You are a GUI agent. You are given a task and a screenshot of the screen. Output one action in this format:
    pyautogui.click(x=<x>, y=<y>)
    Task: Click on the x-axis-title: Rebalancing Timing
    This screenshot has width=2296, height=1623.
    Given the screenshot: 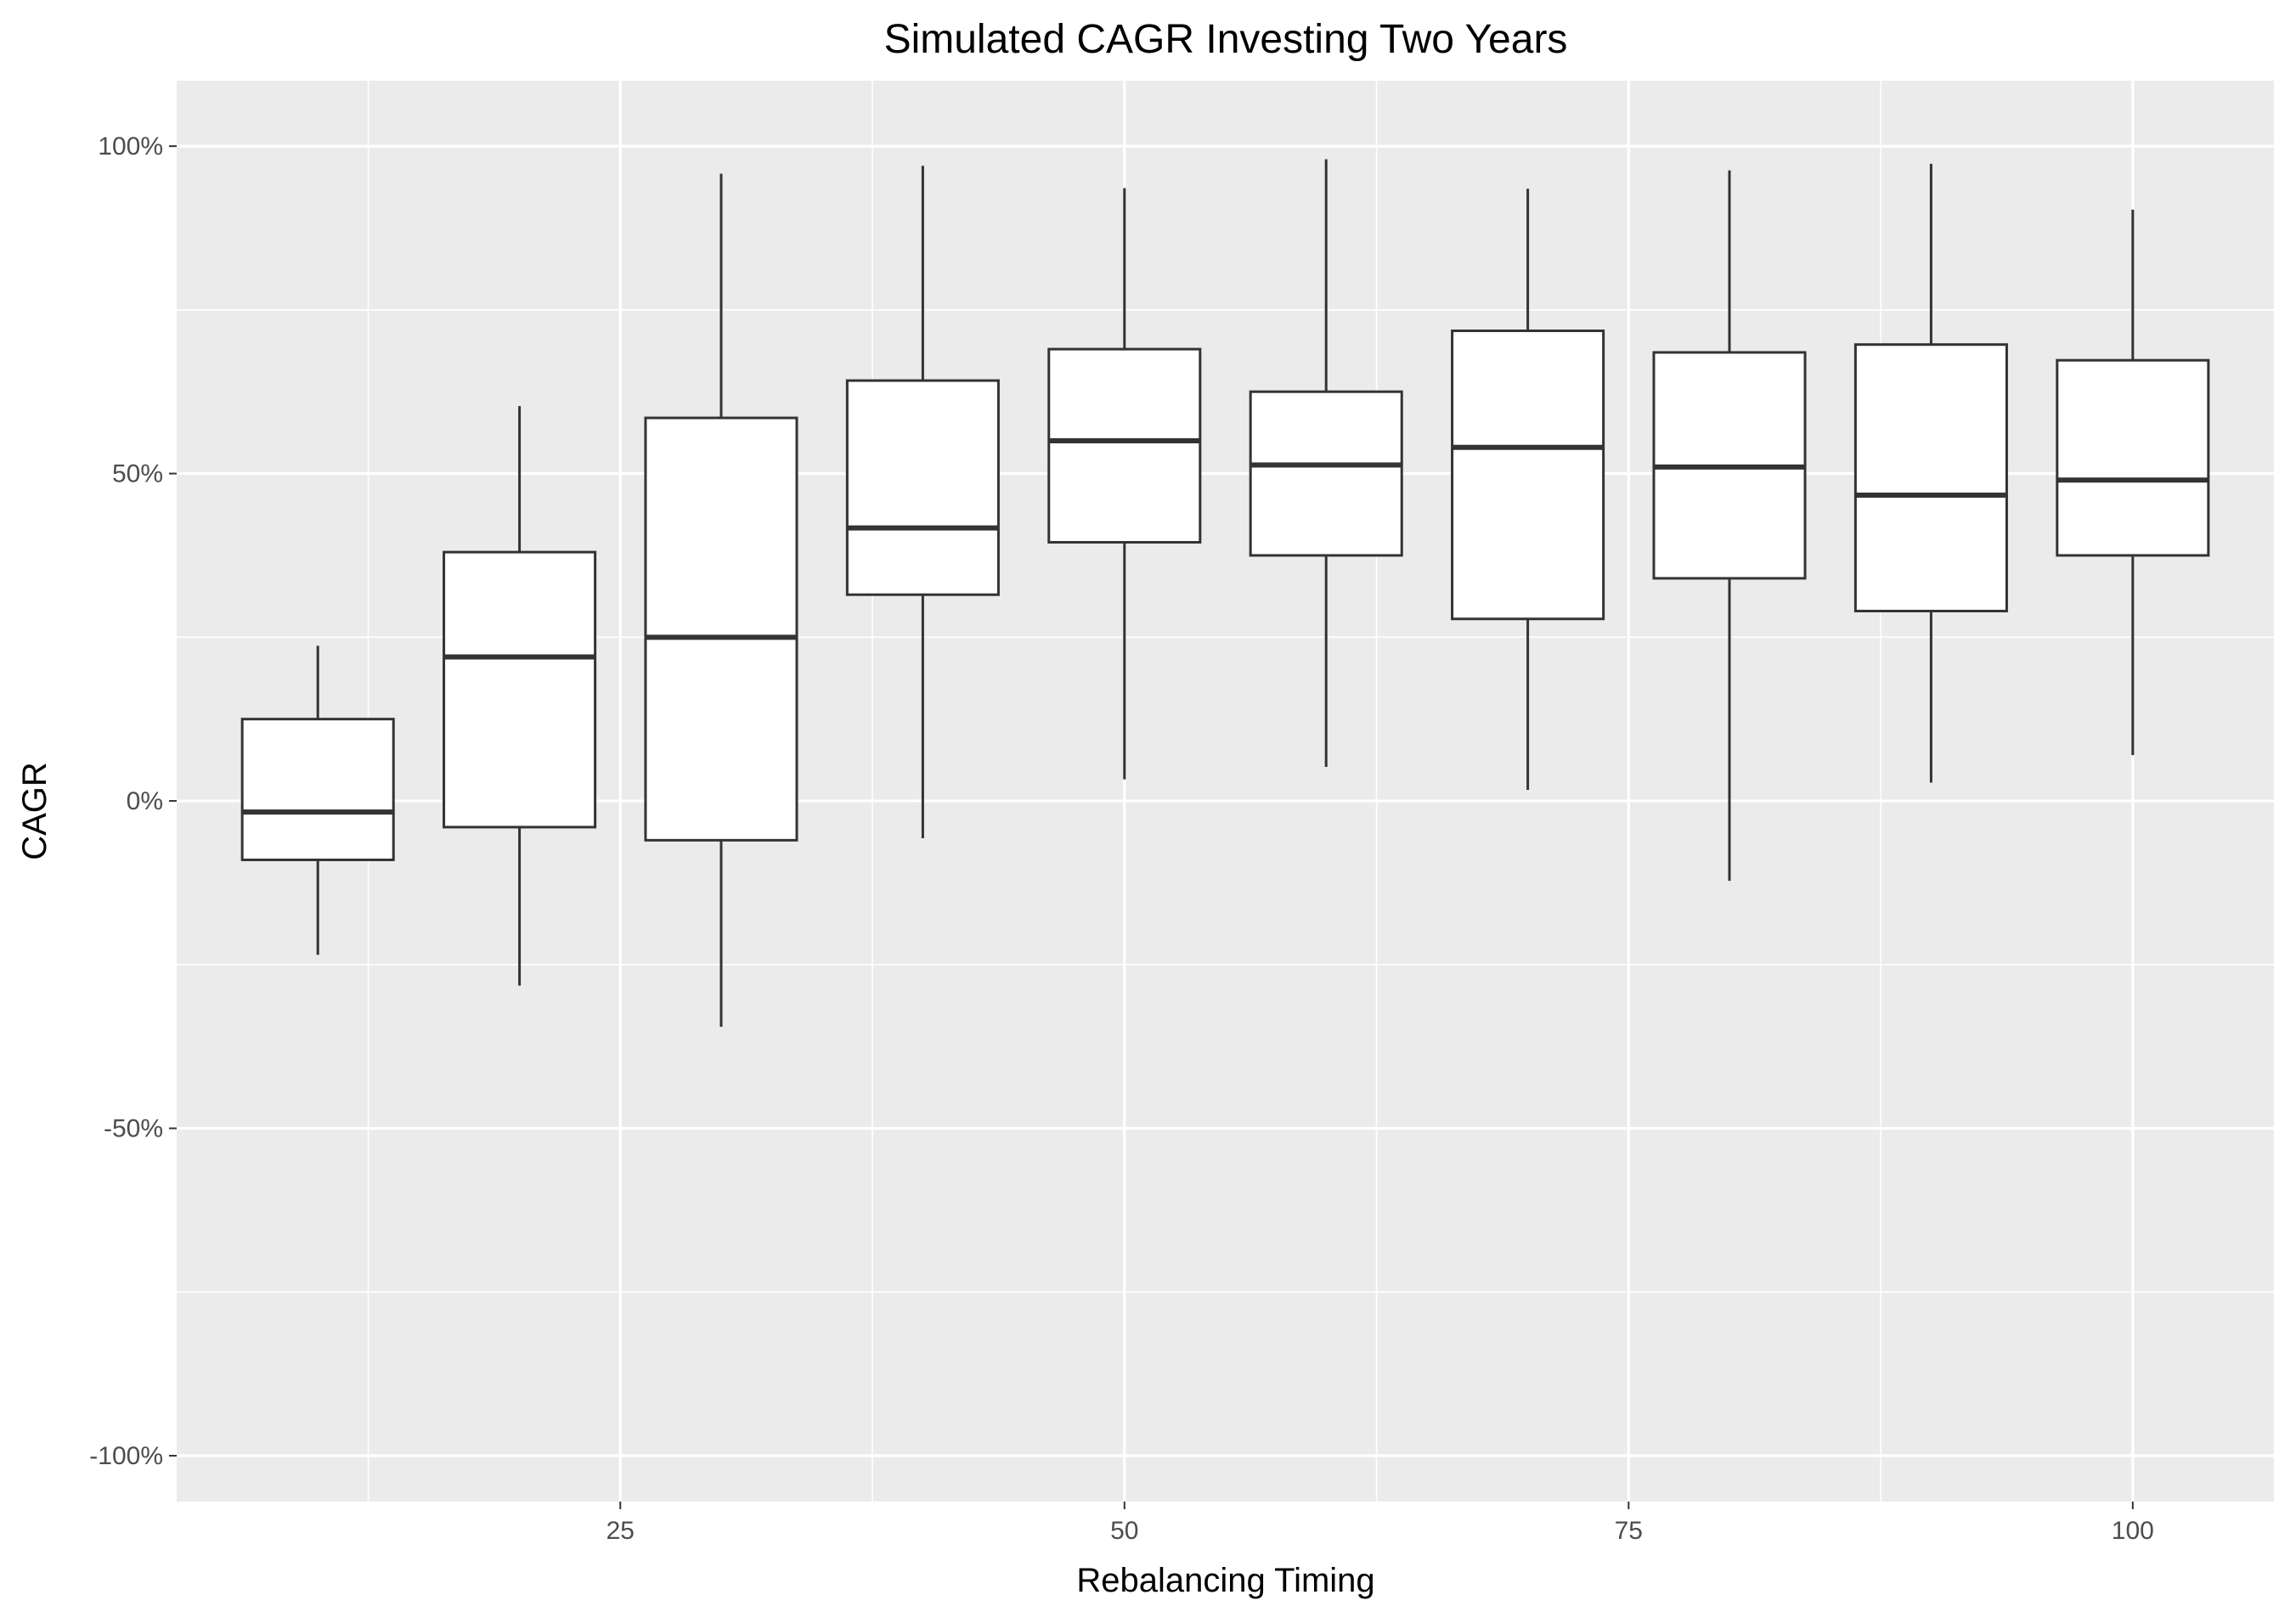 What is the action you would take?
    pyautogui.click(x=1225, y=1580)
    